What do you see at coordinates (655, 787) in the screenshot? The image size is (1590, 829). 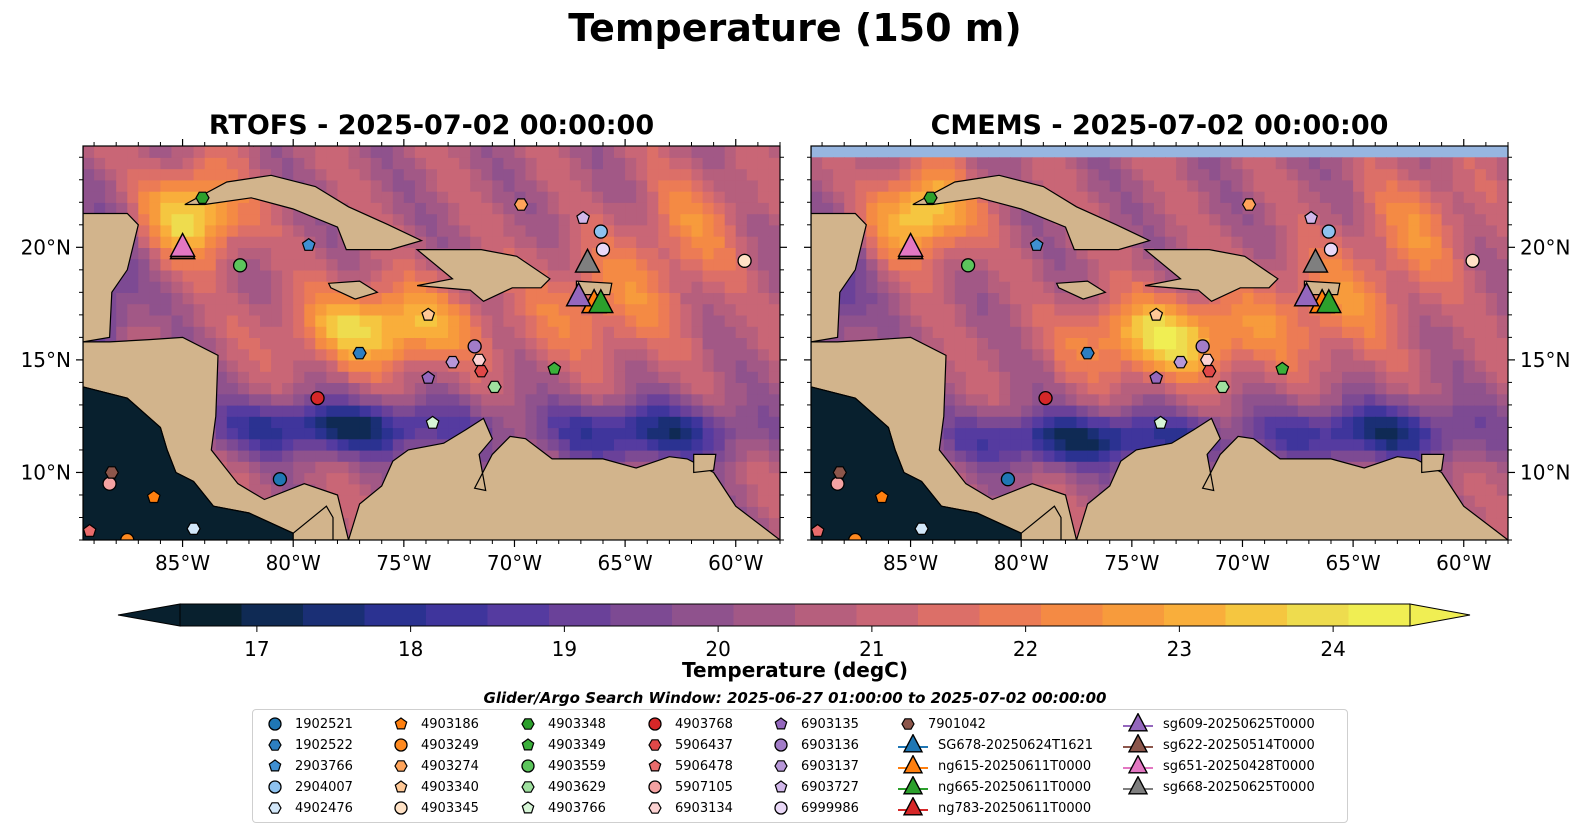 I see `legend-shape` at bounding box center [655, 787].